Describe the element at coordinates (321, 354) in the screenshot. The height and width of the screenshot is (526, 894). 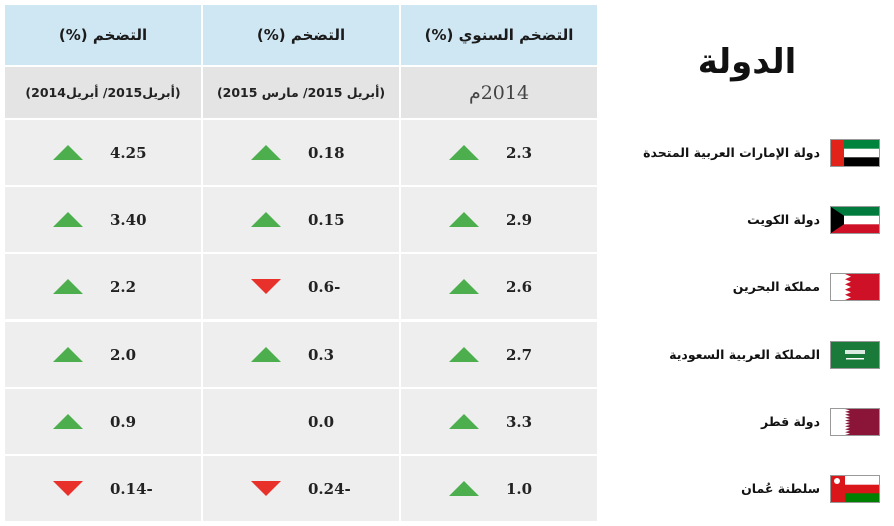
I see `value: 0.3` at that location.